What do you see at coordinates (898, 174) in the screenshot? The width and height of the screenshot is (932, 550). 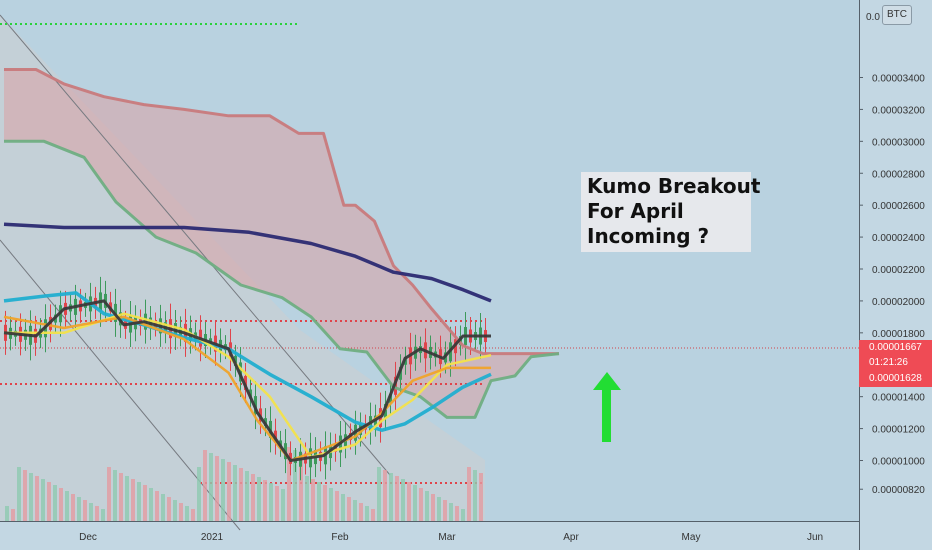 I see `y-tick-label: 0.00002800` at bounding box center [898, 174].